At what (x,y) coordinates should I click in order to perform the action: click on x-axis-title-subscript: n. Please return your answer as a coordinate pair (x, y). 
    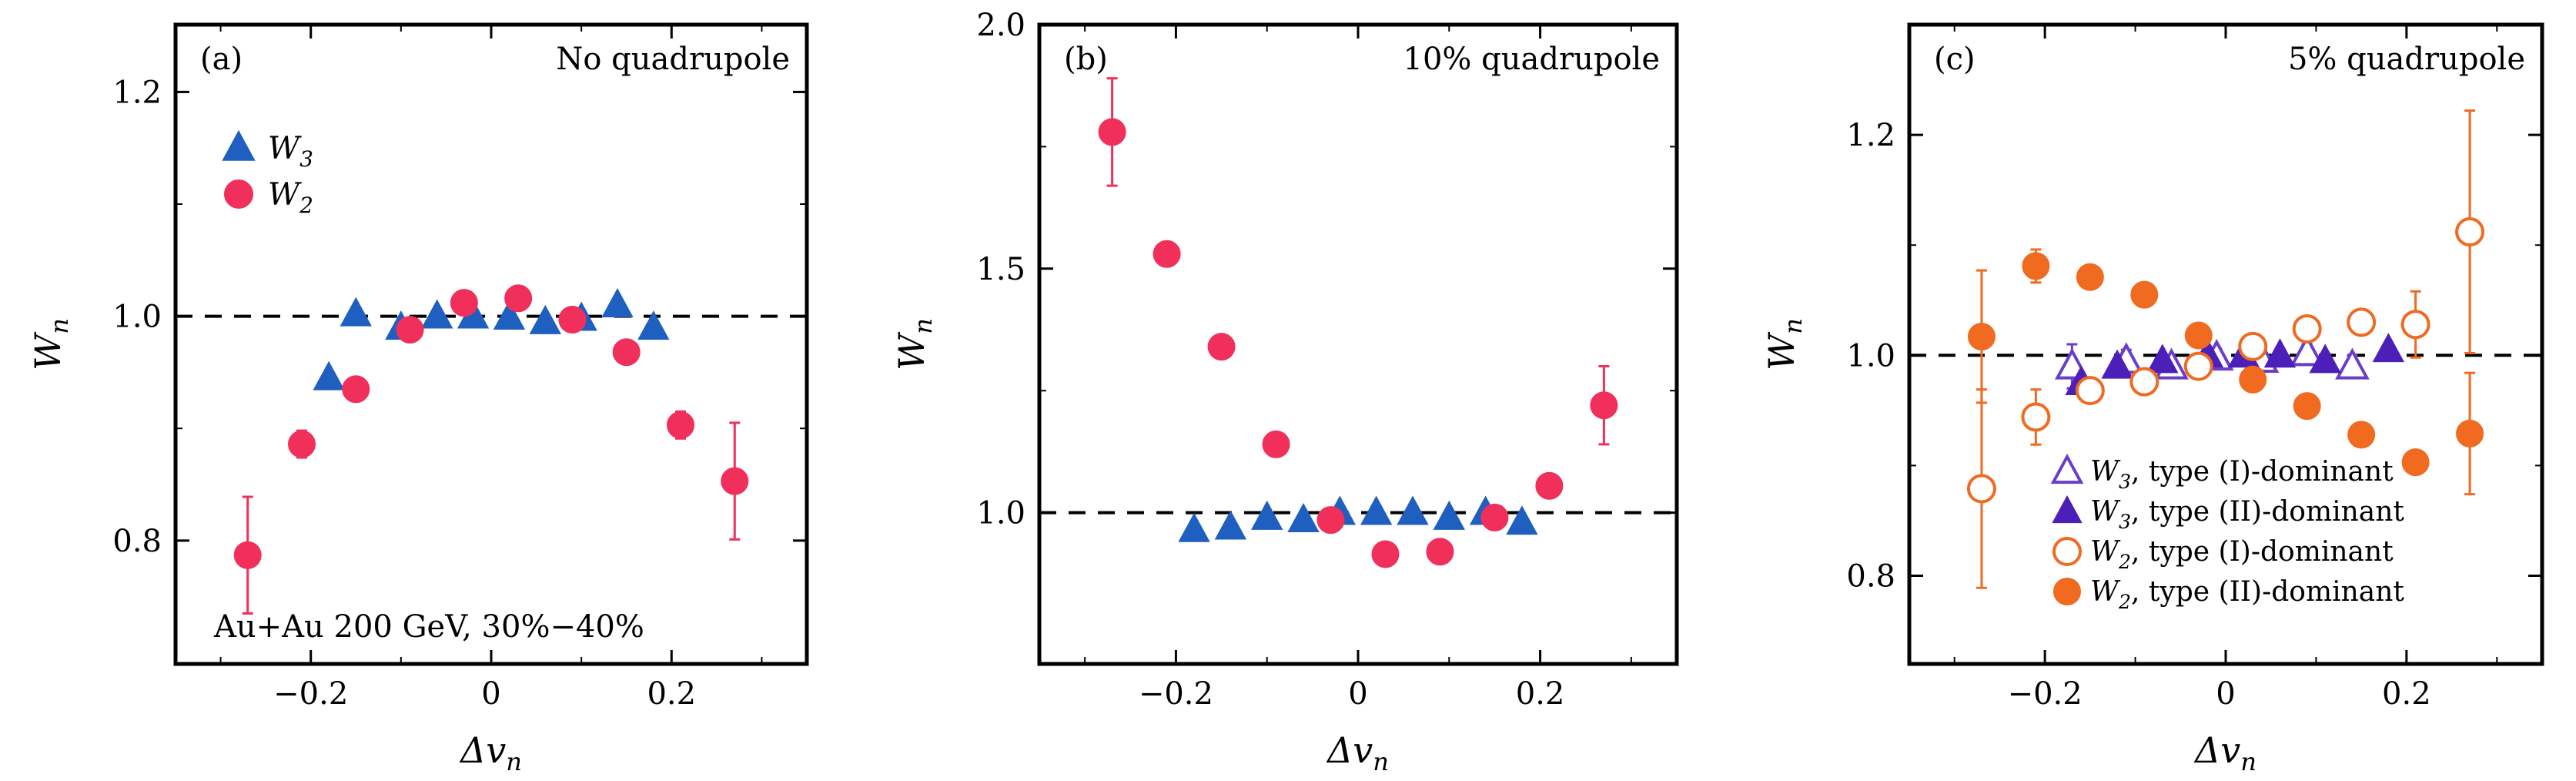
    Looking at the image, I should click on (1381, 762).